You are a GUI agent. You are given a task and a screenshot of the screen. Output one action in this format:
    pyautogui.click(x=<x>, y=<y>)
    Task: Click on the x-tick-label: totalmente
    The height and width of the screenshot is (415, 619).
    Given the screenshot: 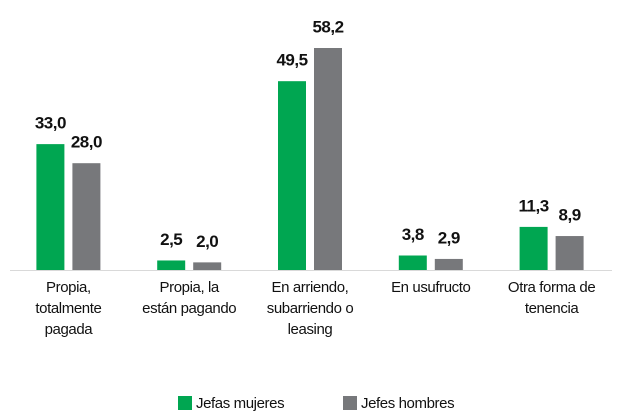 What is the action you would take?
    pyautogui.click(x=68, y=308)
    